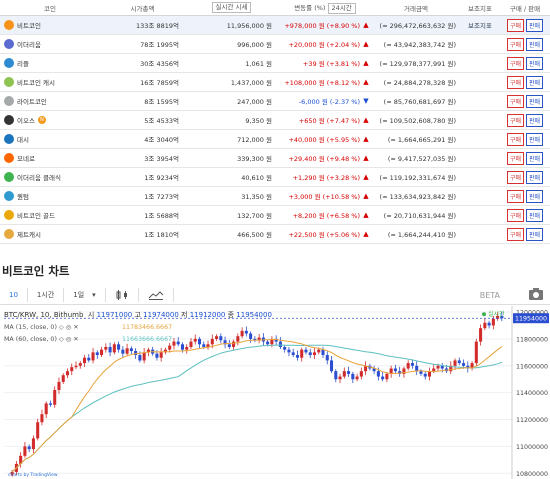 The height and width of the screenshot is (479, 550). What do you see at coordinates (525, 8) in the screenshot?
I see `header-trade: 구매 / 판매` at bounding box center [525, 8].